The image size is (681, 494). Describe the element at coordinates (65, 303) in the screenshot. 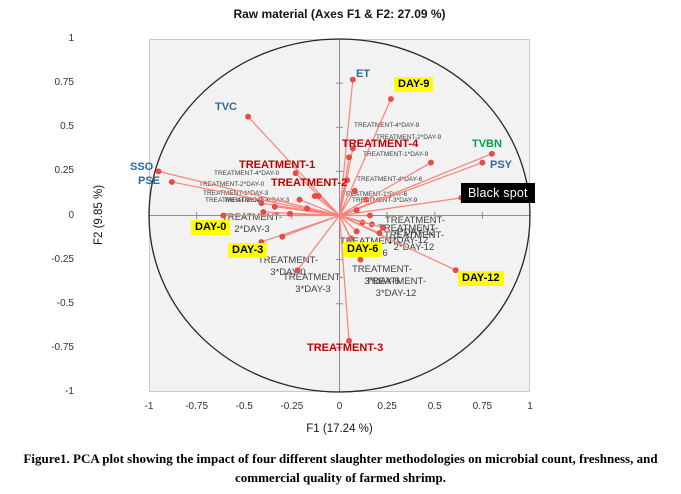

I see `y-tick-label: -0.5` at that location.